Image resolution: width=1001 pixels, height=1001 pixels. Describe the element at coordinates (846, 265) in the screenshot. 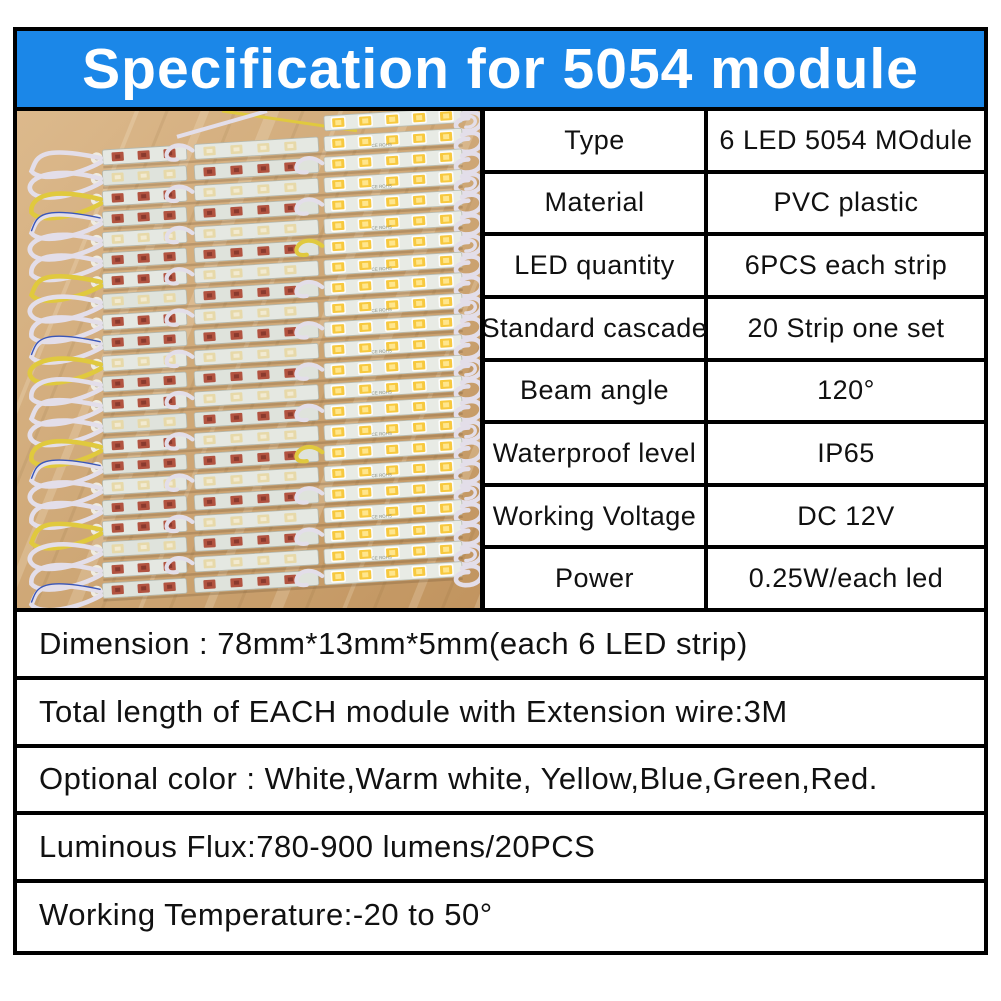

I see `spec-value: 6PCS each strip` at that location.